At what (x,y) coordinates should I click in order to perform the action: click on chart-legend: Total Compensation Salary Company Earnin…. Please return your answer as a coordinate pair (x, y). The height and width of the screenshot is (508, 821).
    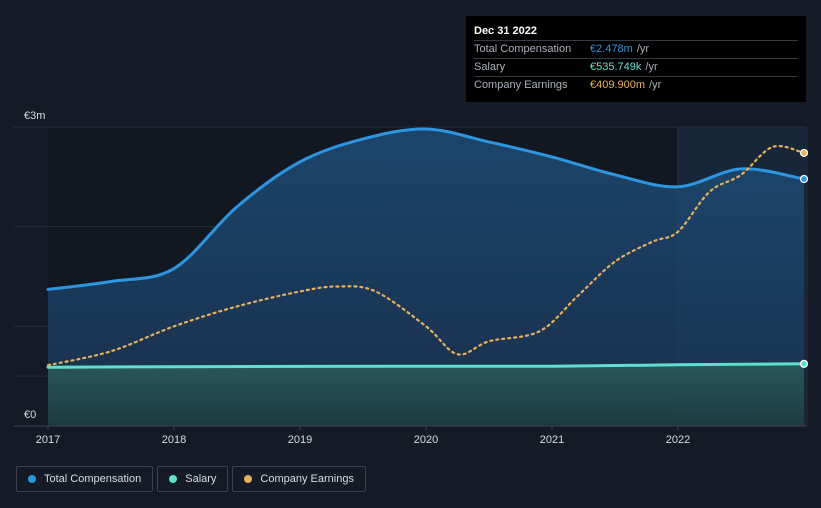
    Looking at the image, I should click on (191, 479).